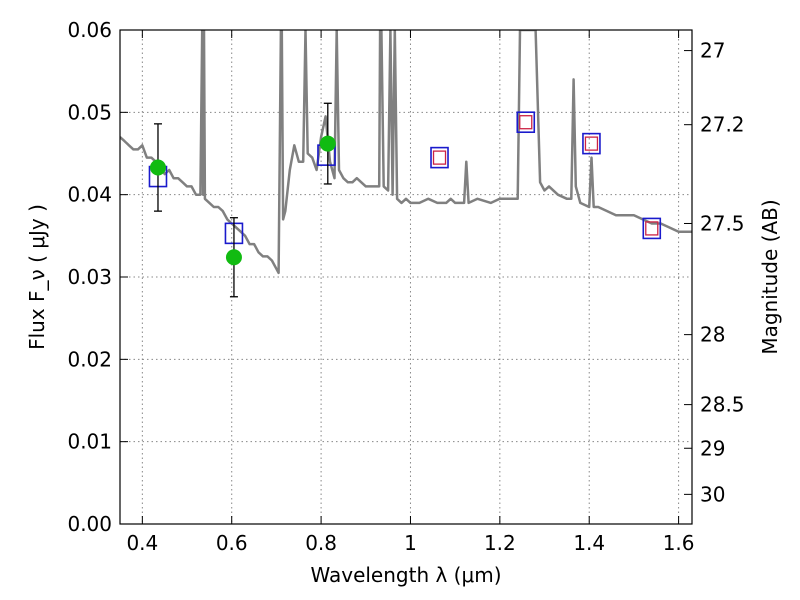  I want to click on magnitude-axis-title: Magnitude (AB), so click(770, 276).